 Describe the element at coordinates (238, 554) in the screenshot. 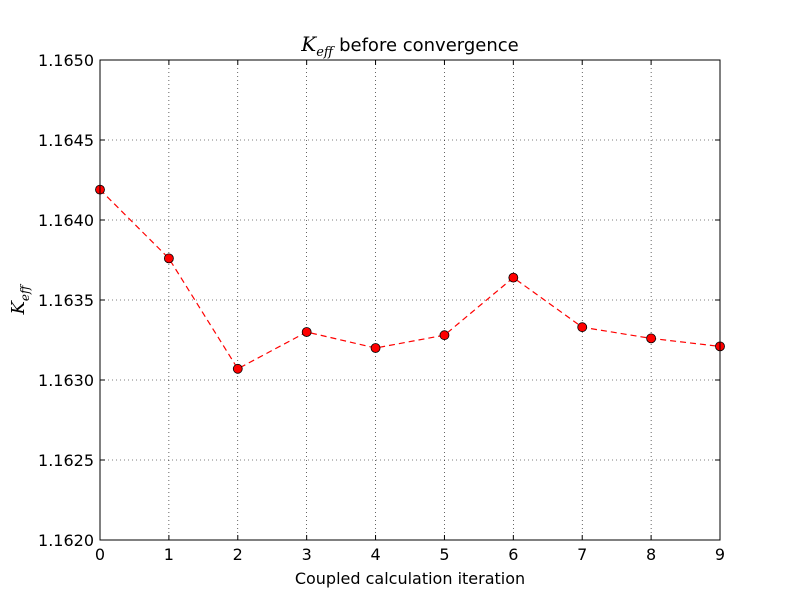

I see `x-tick-label: 2` at that location.